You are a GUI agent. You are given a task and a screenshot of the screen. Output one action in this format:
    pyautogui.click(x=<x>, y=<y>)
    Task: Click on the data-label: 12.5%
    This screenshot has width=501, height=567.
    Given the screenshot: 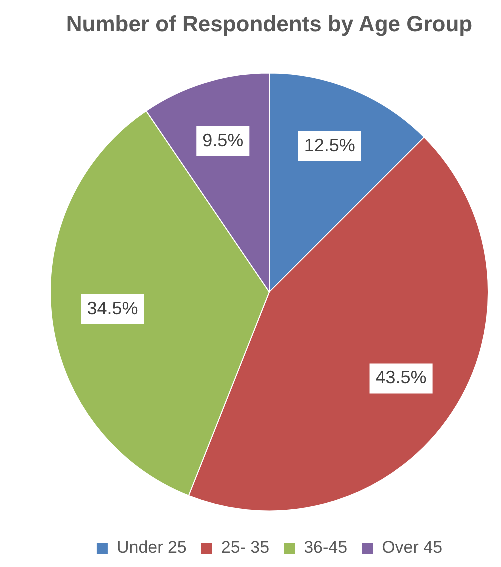 What is the action you would take?
    pyautogui.click(x=330, y=145)
    